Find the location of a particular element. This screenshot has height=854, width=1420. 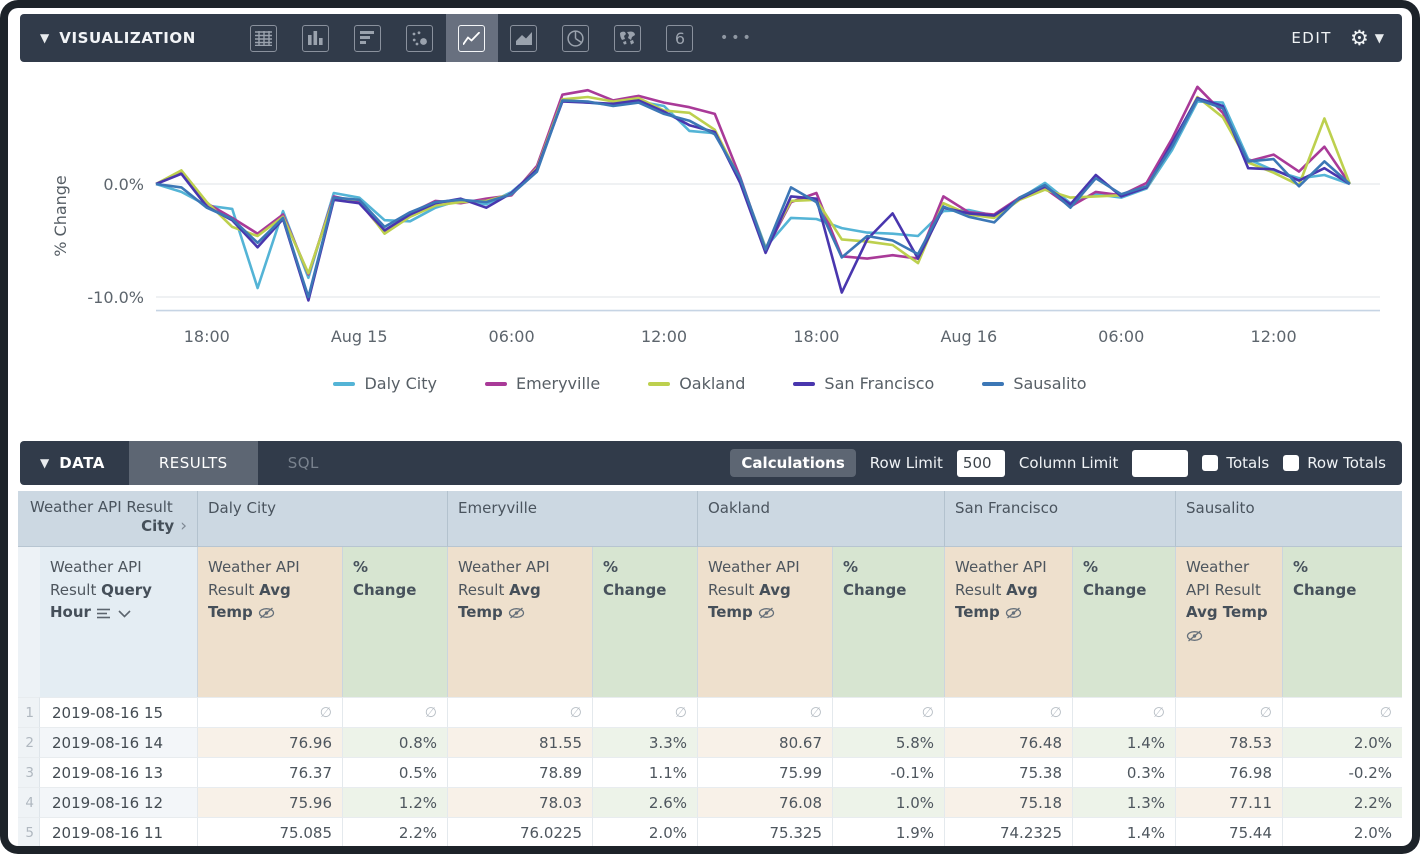

legend-item-sausalito: Sausalito is located at coordinates (1034, 383).